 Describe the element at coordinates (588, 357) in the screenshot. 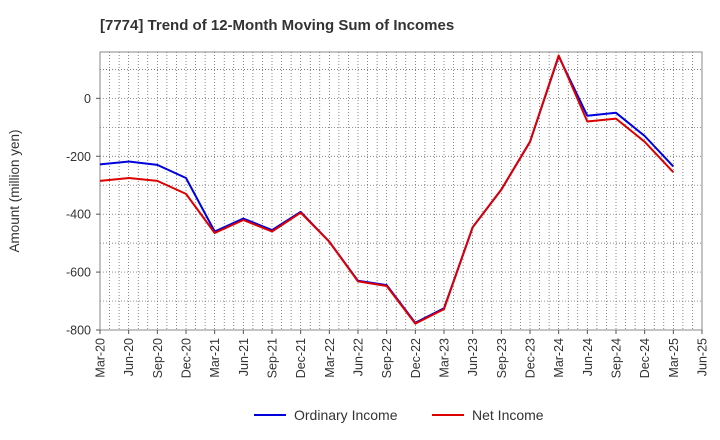

I see `x-tick-label: Jun-24` at that location.